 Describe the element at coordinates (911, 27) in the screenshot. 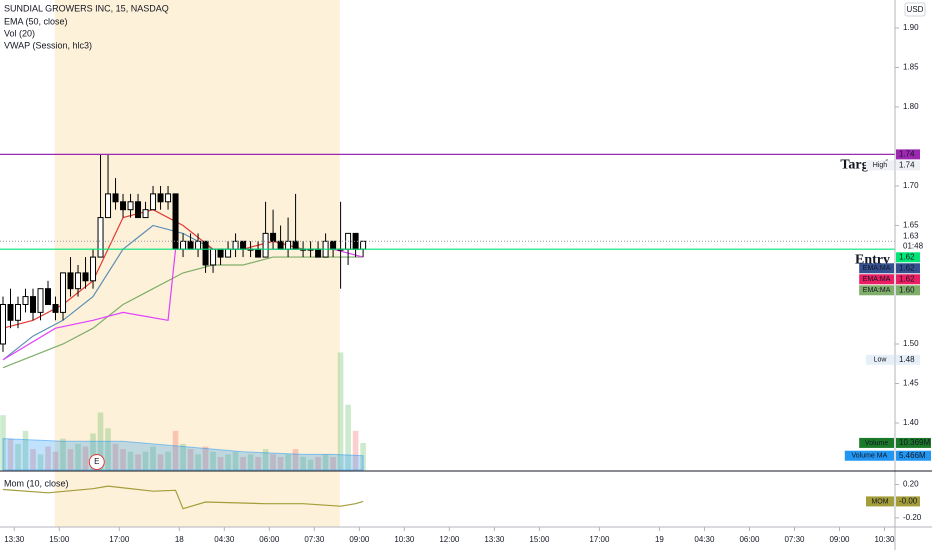

I see `y-tick-label: 1.90` at that location.